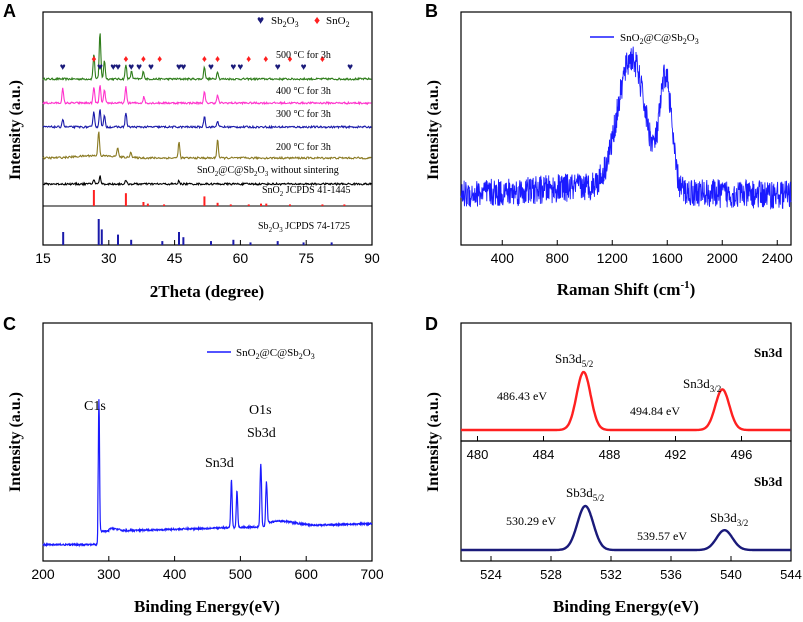  Describe the element at coordinates (478, 454) in the screenshot. I see `panel-d-0-tick-label: 480` at that location.